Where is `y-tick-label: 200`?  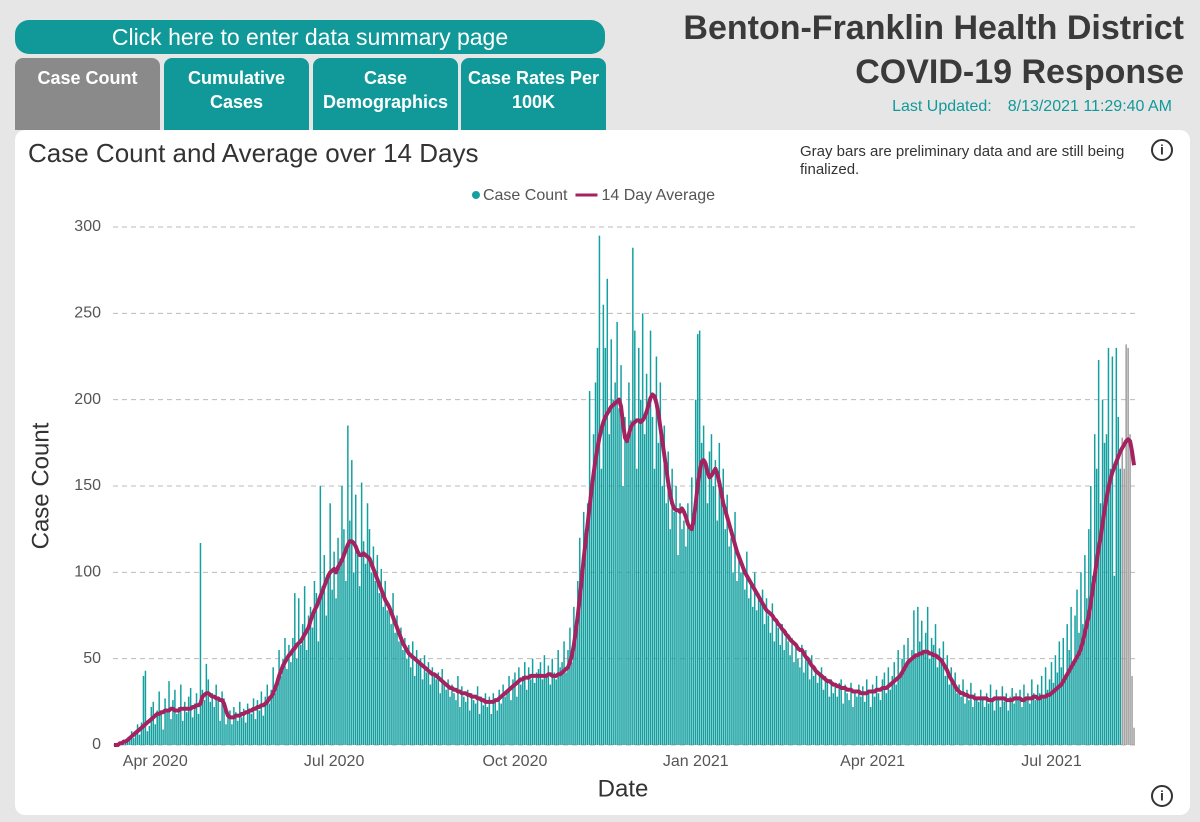
y-tick-label: 200 is located at coordinates (87, 399).